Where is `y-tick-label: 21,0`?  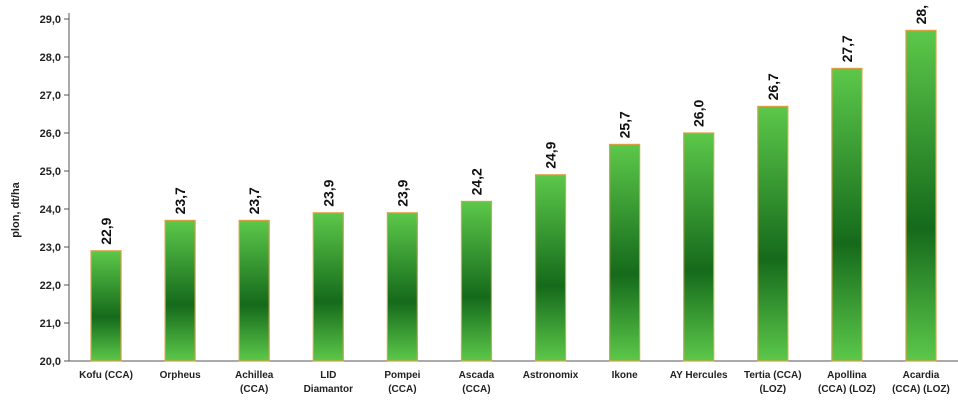 y-tick-label: 21,0 is located at coordinates (50, 324).